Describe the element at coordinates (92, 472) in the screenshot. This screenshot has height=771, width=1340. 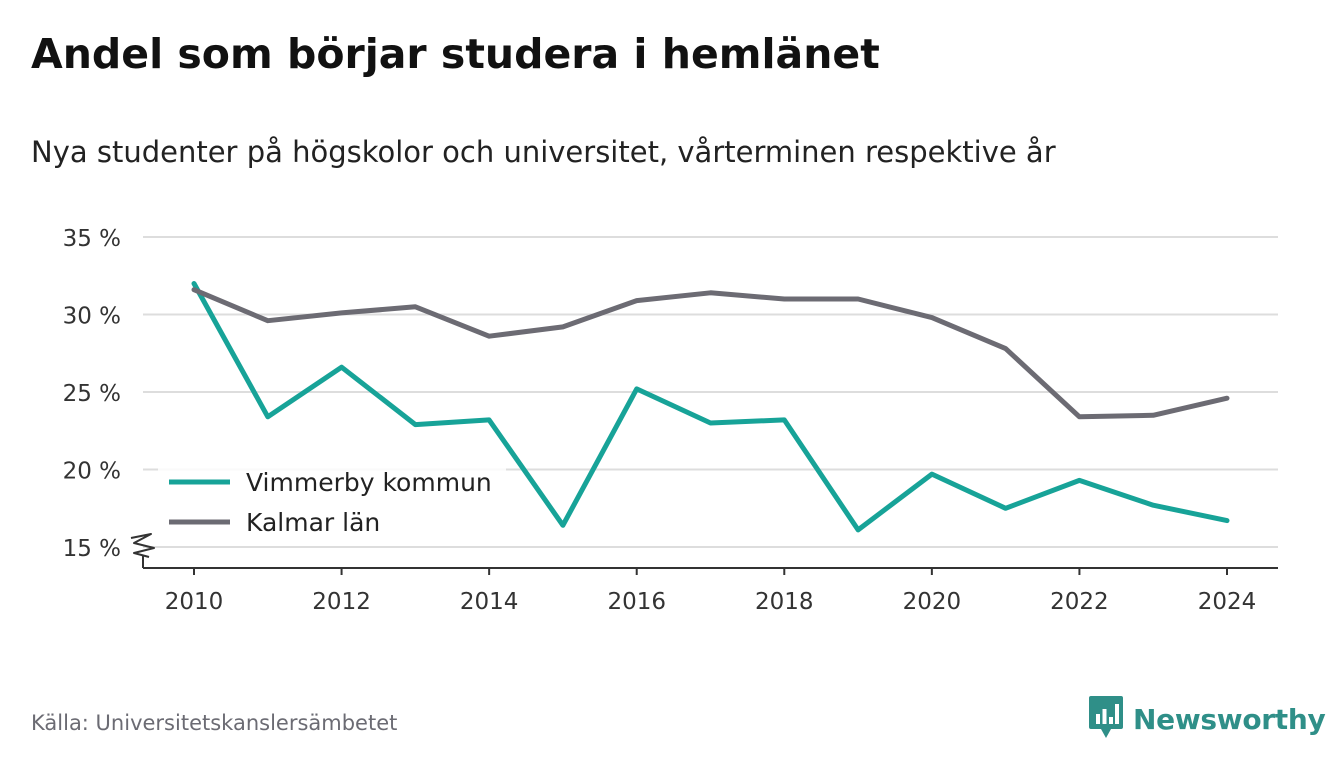
I see `y-tick-label: 20 %` at that location.